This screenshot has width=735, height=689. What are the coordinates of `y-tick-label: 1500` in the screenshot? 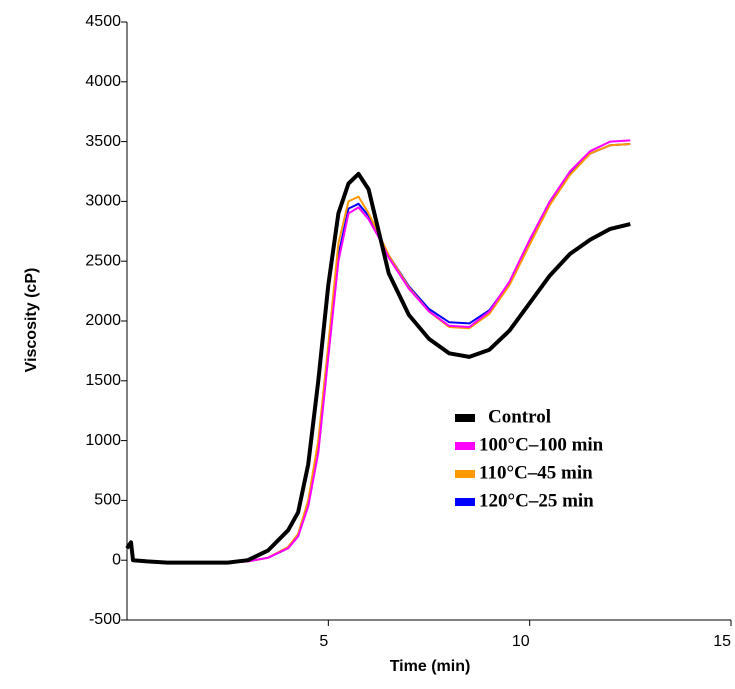 It's located at (103, 380).